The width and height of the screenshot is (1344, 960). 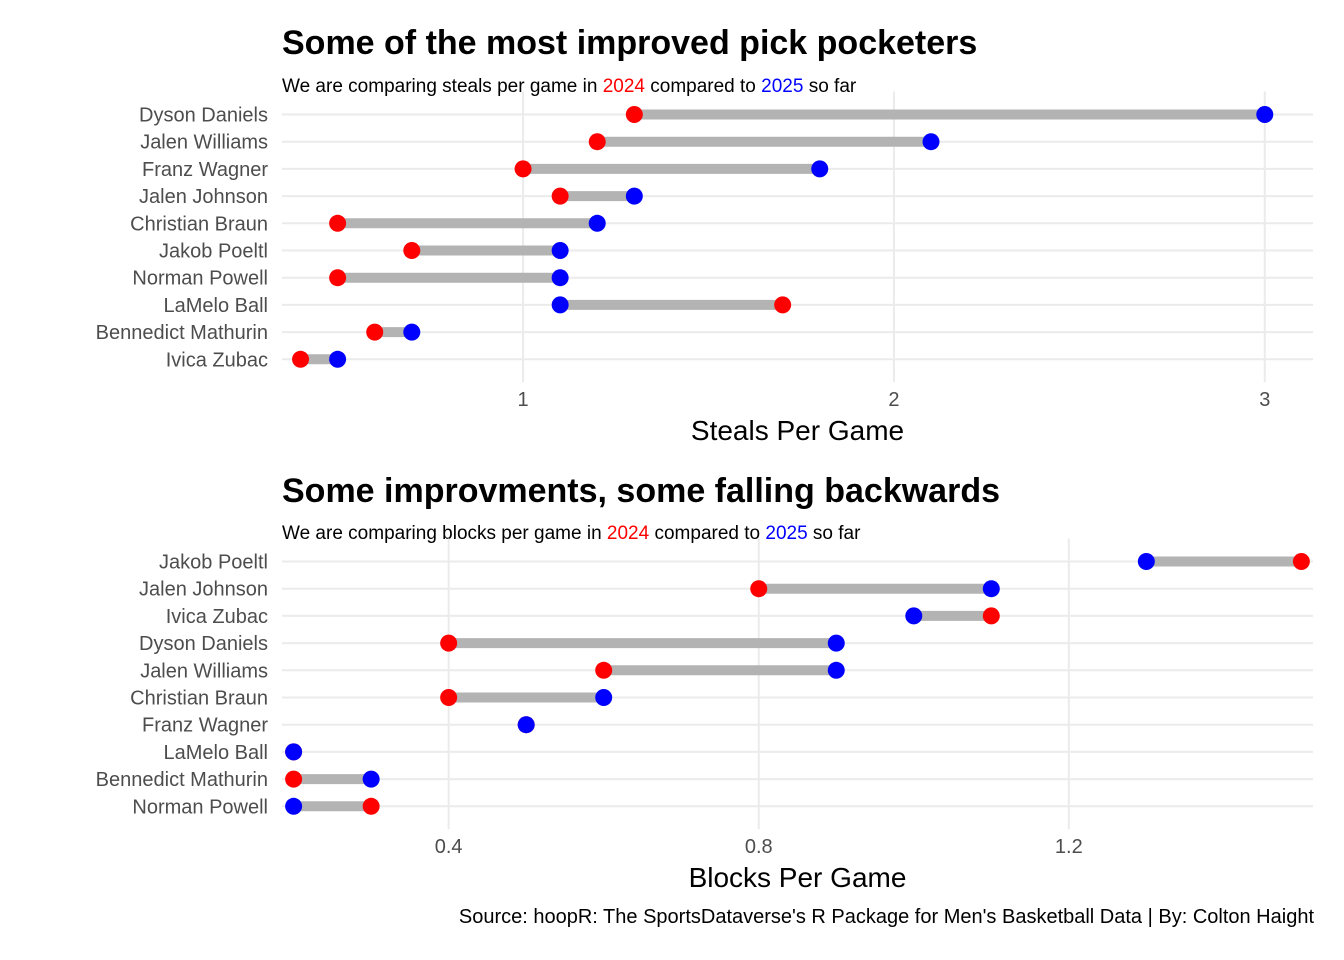 What do you see at coordinates (522, 400) in the screenshot?
I see `x-tick-label: 1` at bounding box center [522, 400].